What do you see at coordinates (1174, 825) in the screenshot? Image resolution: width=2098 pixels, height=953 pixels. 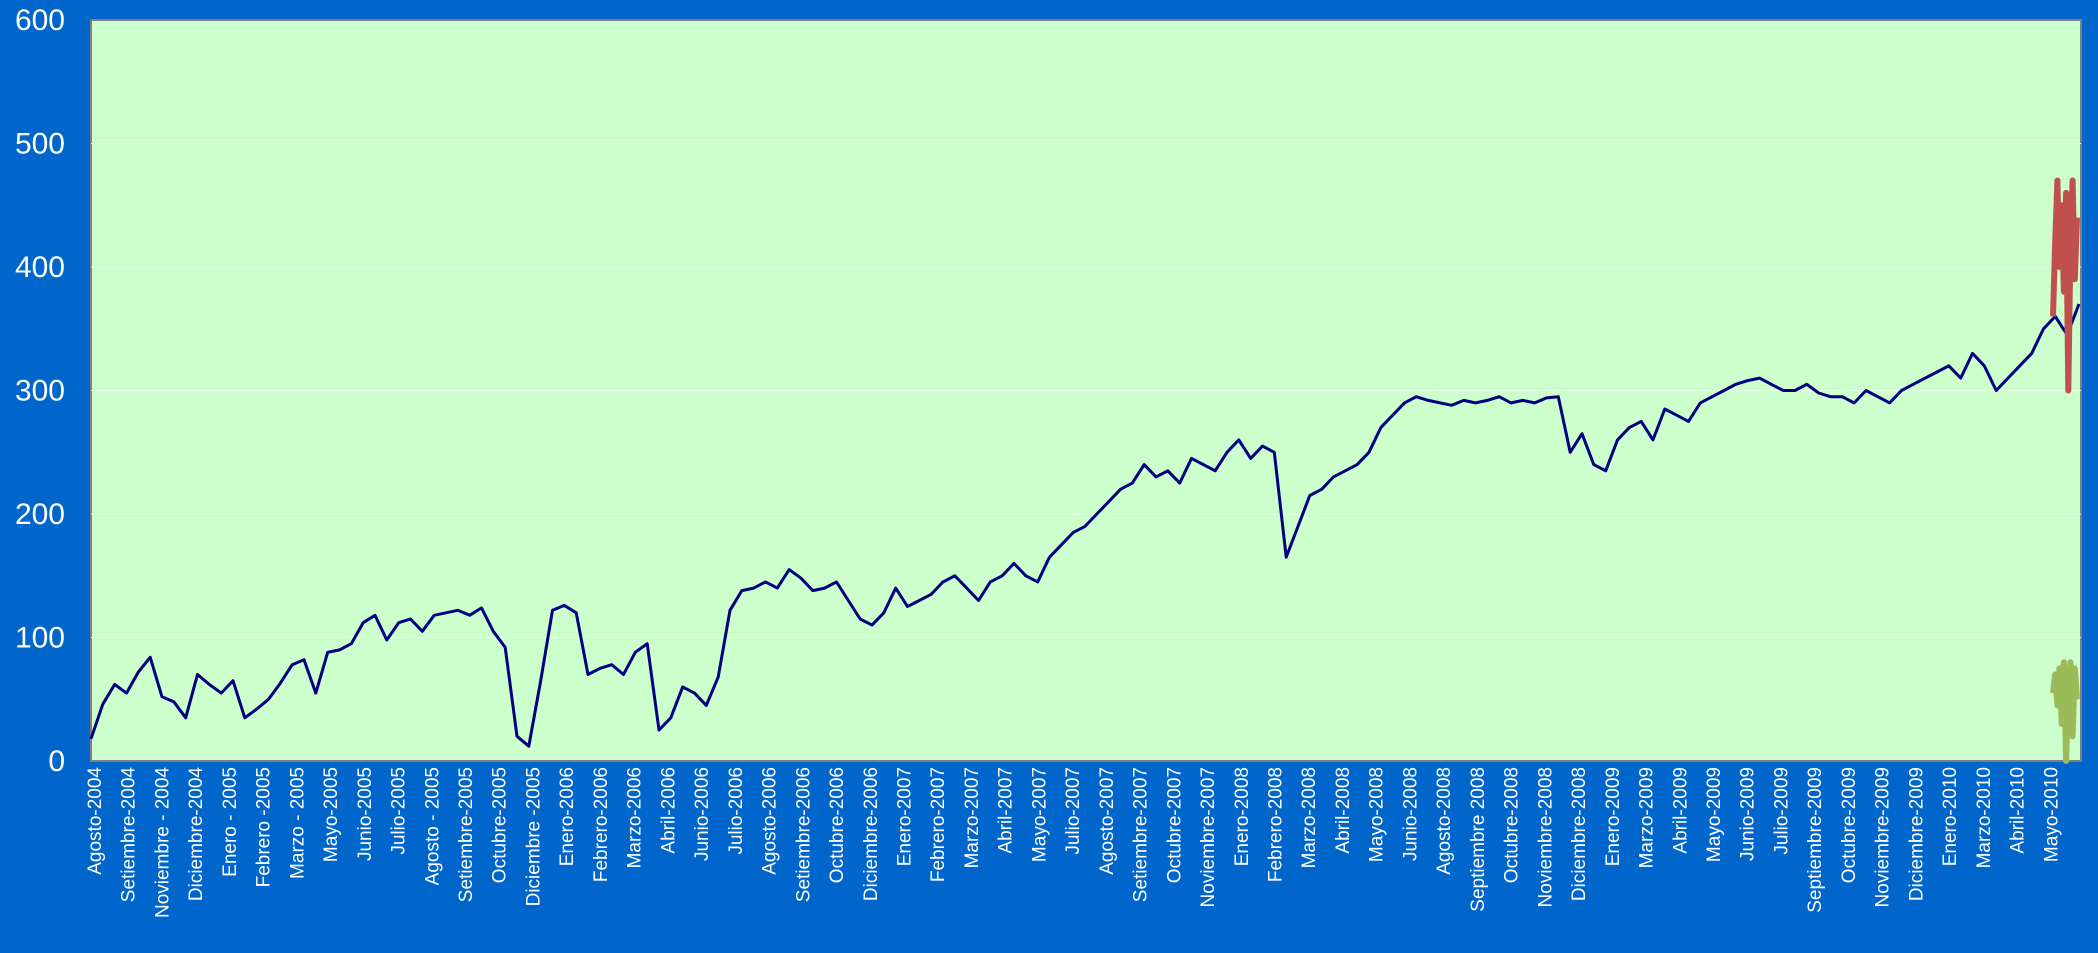 I see `x-tick-label: Octubre-2007` at bounding box center [1174, 825].